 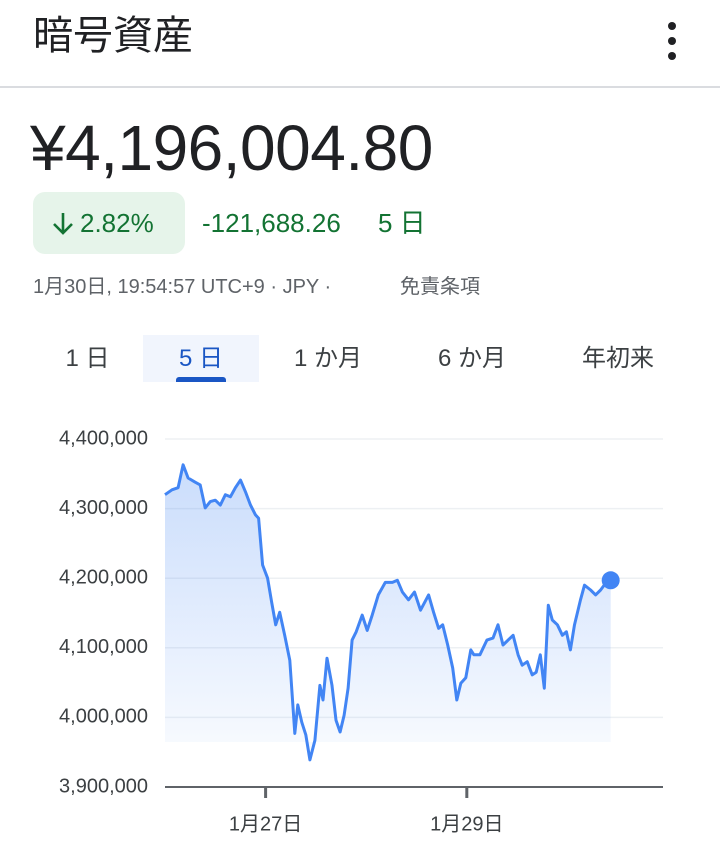 I want to click on page-title: 暗号資産, so click(x=113, y=36).